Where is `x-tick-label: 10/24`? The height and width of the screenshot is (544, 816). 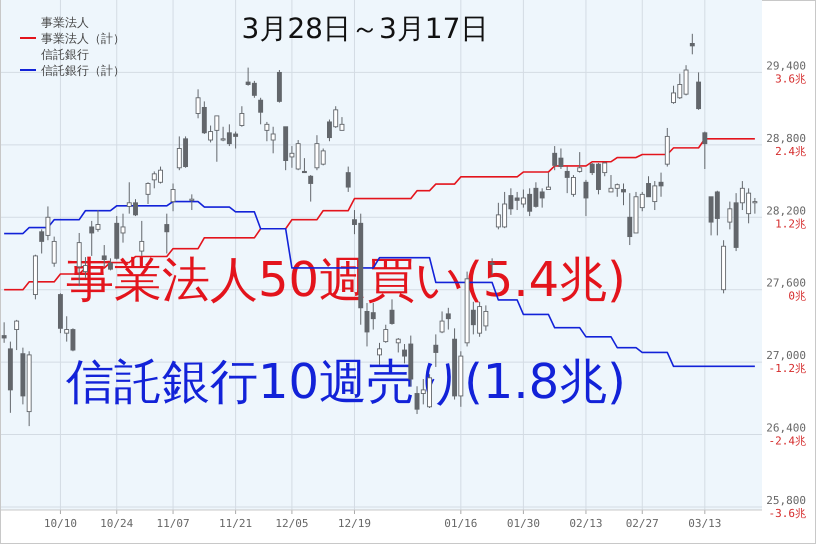 x-tick-label: 10/24 is located at coordinates (117, 523).